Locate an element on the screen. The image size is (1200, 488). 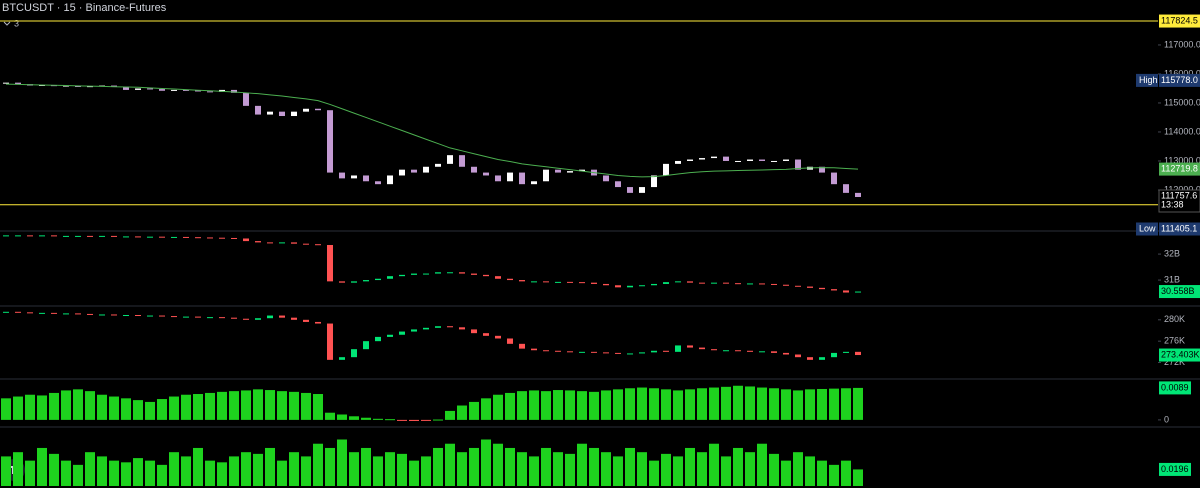
low-value-box is located at coordinates (1179, 229).